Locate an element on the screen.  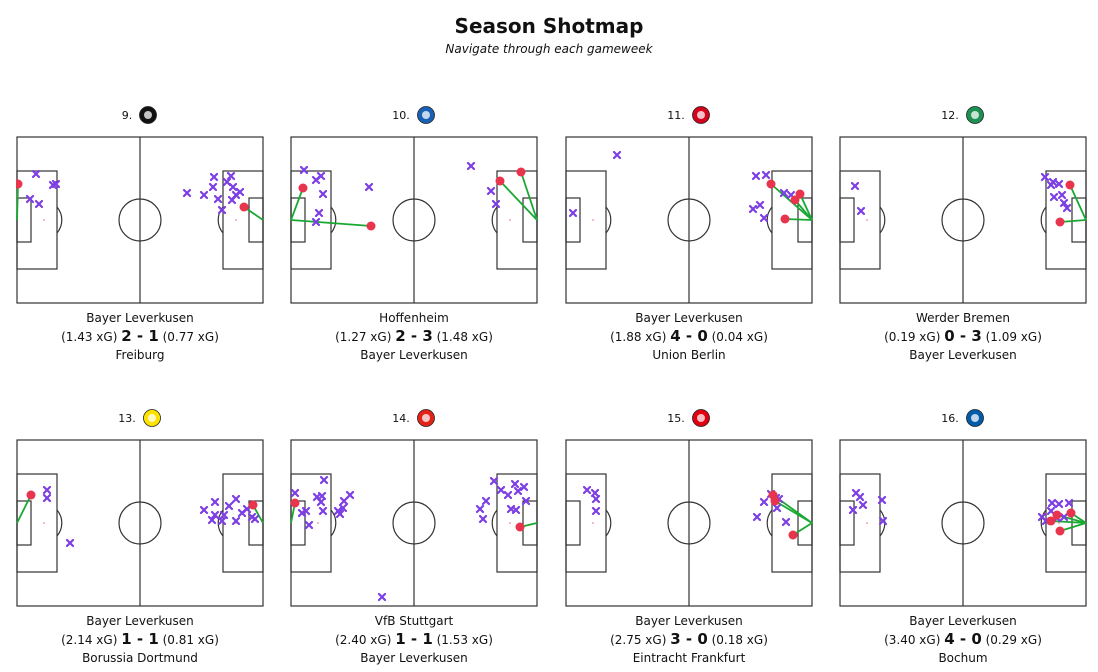
final-score: 2 - 3 is located at coordinates (414, 336).